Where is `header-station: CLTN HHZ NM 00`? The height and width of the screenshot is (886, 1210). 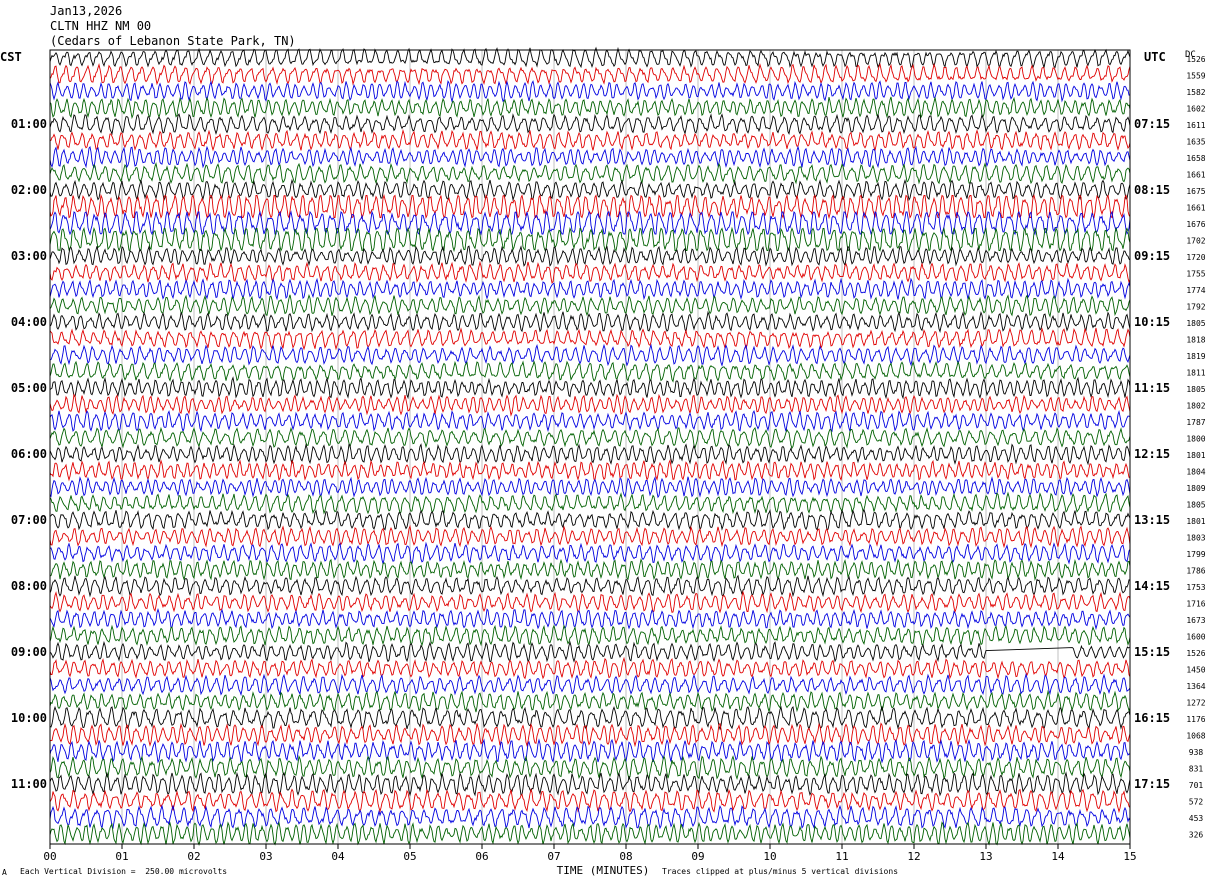
header-station: CLTN HHZ NM 00 is located at coordinates (101, 26).